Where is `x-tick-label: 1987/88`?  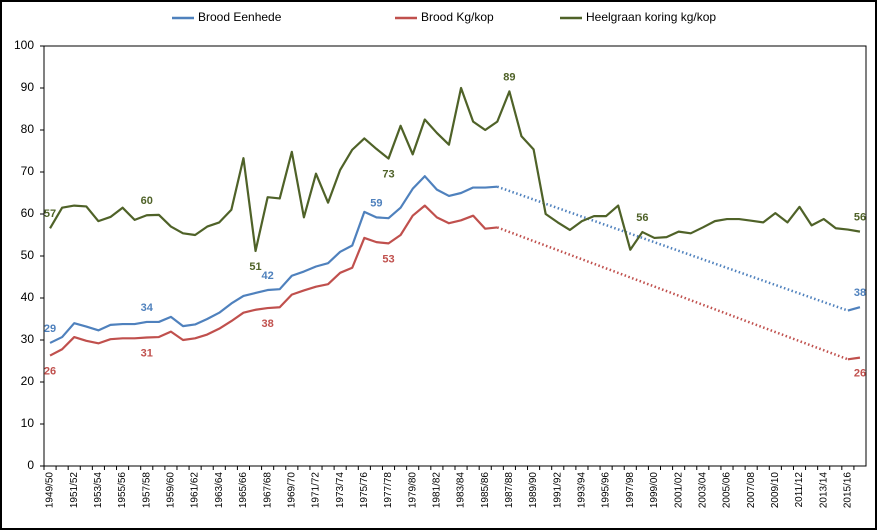 x-tick-label: 1987/88 is located at coordinates (509, 490).